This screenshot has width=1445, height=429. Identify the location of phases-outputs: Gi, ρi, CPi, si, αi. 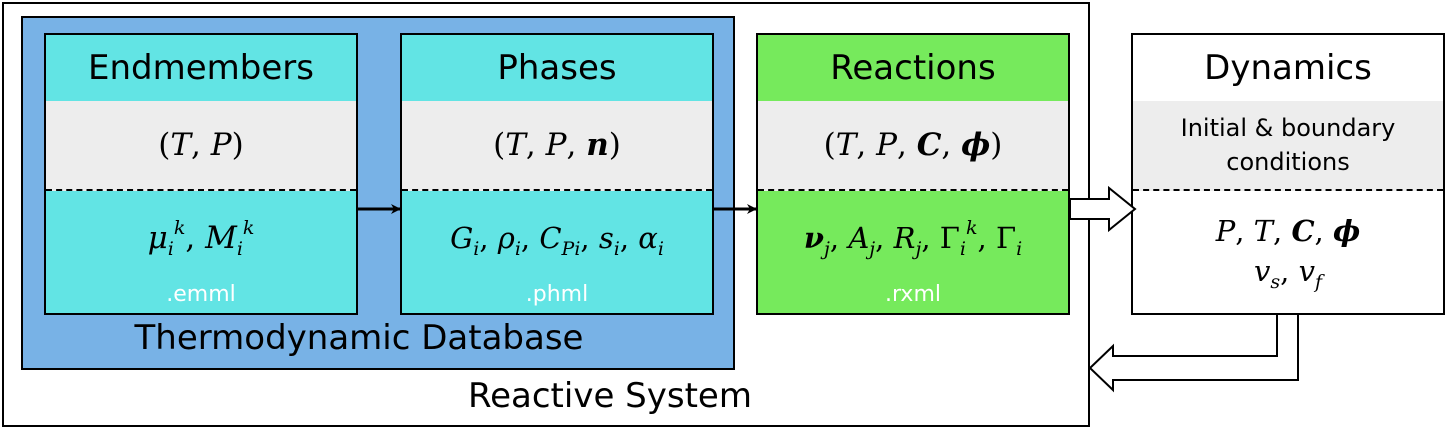
(557, 251).